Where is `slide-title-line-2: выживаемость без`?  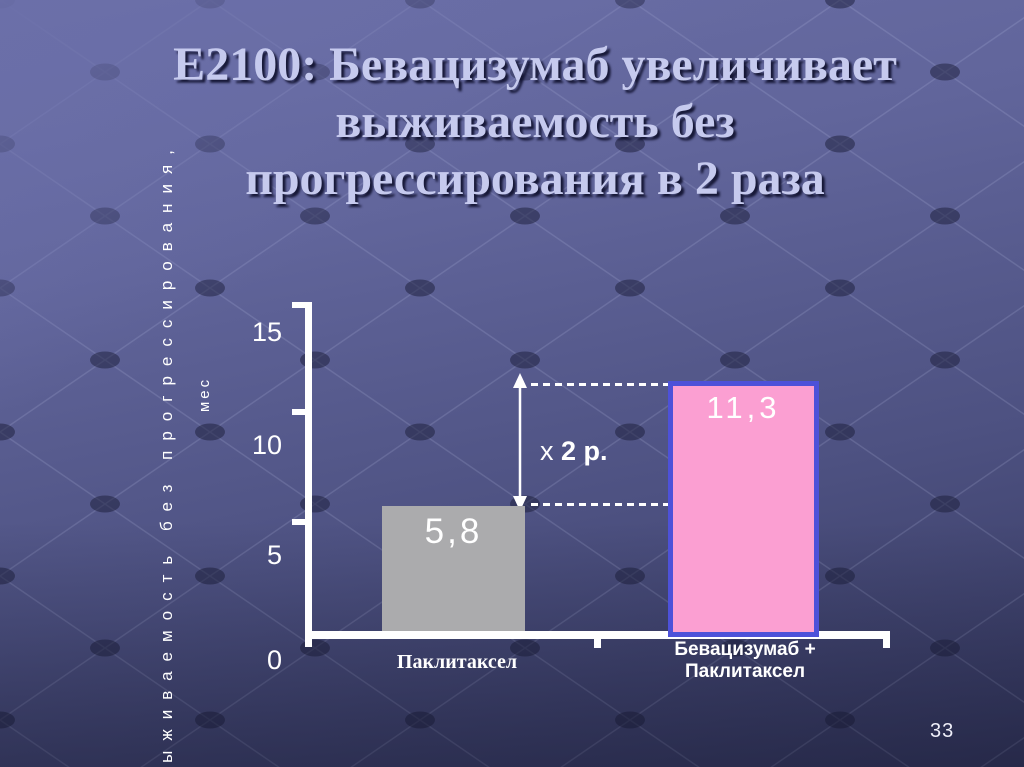 slide-title-line-2: выживаемость без is located at coordinates (535, 121).